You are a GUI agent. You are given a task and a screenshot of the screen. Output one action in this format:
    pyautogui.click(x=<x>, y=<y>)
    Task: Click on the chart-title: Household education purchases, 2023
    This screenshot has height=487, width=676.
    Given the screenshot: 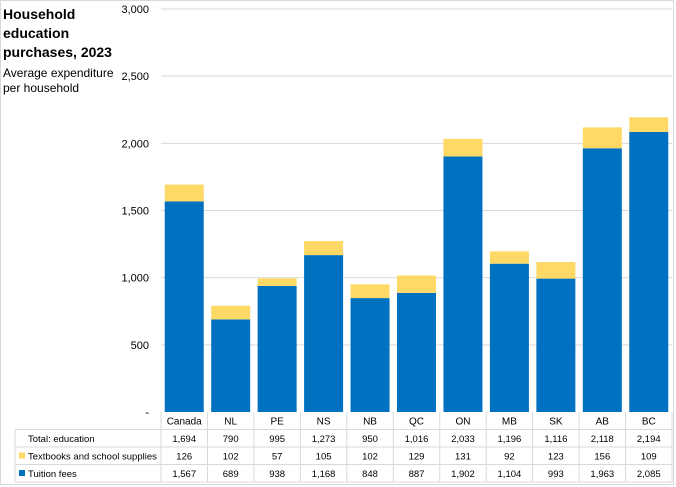 What is the action you would take?
    pyautogui.click(x=57, y=33)
    